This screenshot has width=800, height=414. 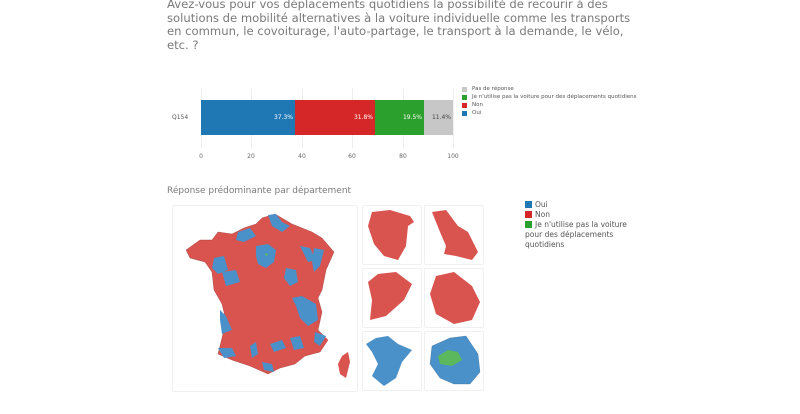 I want to click on legend-item-no-answer: Pas de réponse, so click(x=549, y=89).